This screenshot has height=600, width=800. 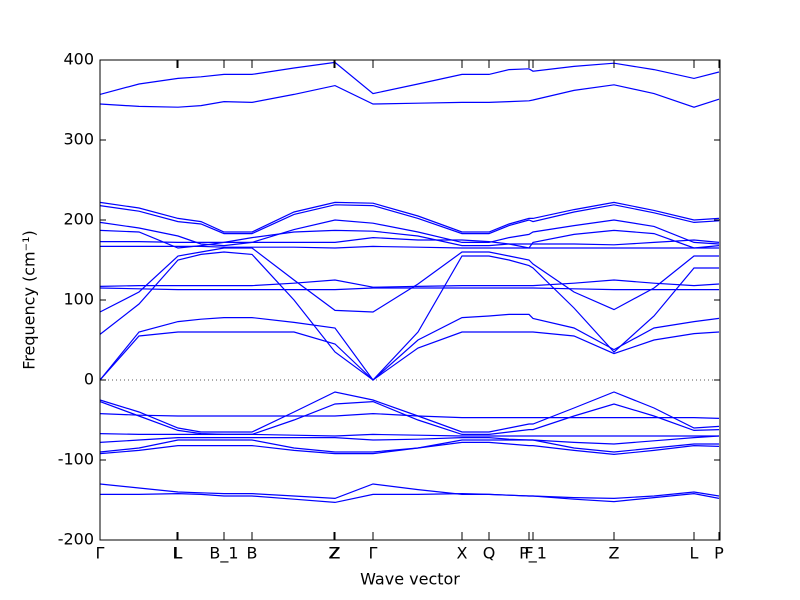 What do you see at coordinates (528, 553) in the screenshot?
I see `x-tick-label: F` at bounding box center [528, 553].